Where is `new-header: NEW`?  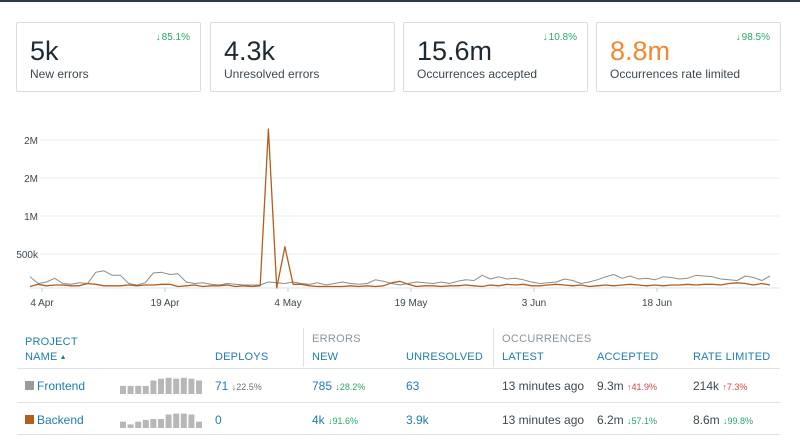
new-header: NEW is located at coordinates (325, 357).